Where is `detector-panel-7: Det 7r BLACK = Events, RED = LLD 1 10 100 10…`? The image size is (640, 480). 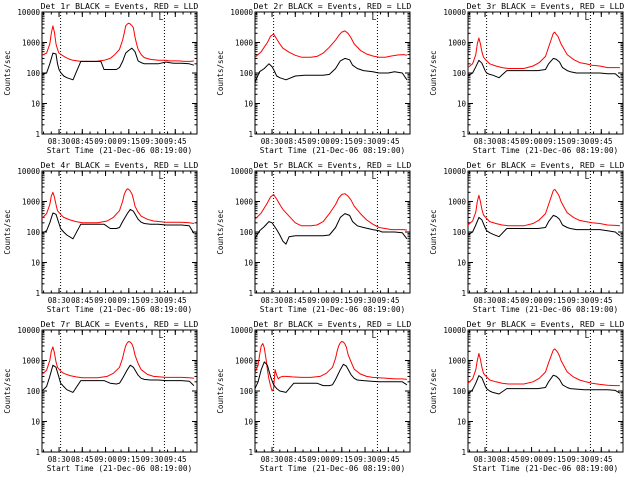
detector-panel-7: Det 7r BLACK = Events, RED = LLD 1 10 100 10… is located at coordinates (100, 396).